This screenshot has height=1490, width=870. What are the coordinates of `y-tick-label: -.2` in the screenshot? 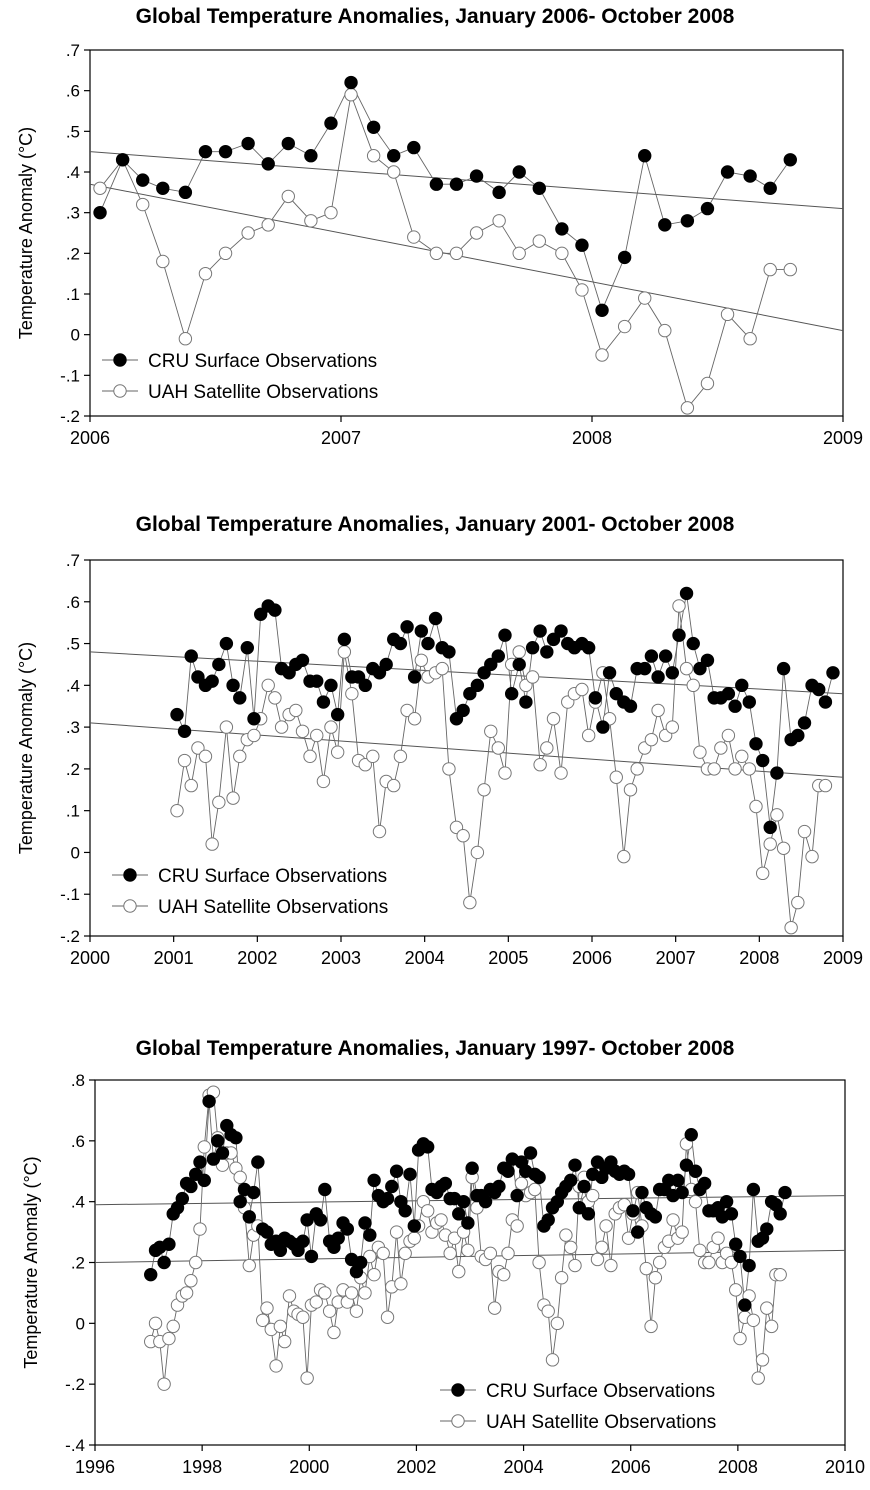 It's located at (75, 1384).